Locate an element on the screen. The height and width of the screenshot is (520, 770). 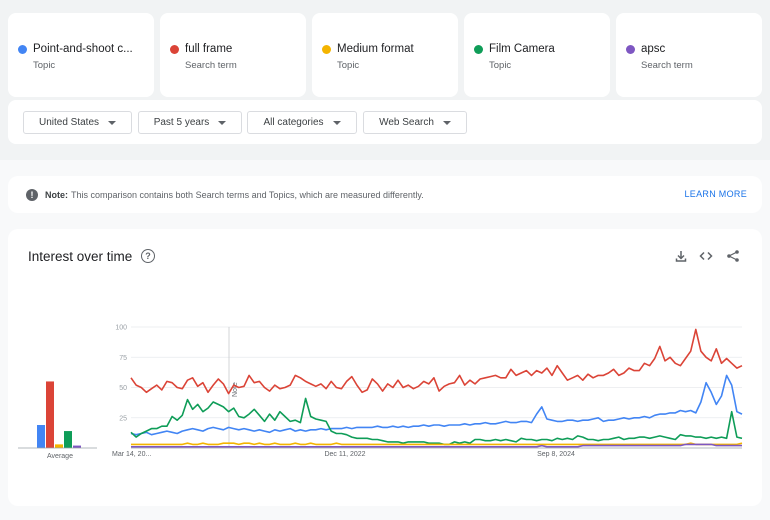
category-filter-label: All categories is located at coordinates (293, 122).